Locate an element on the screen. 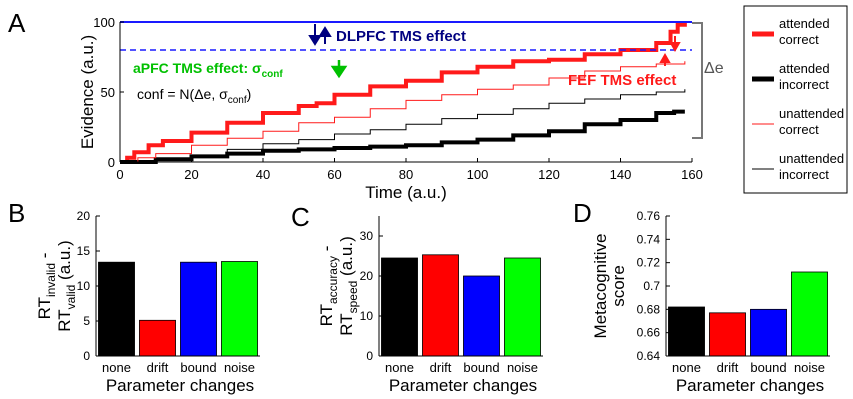 Image resolution: width=853 pixels, height=399 pixels. confidence-formula: conf = N(Δe, σconf) is located at coordinates (194, 96).